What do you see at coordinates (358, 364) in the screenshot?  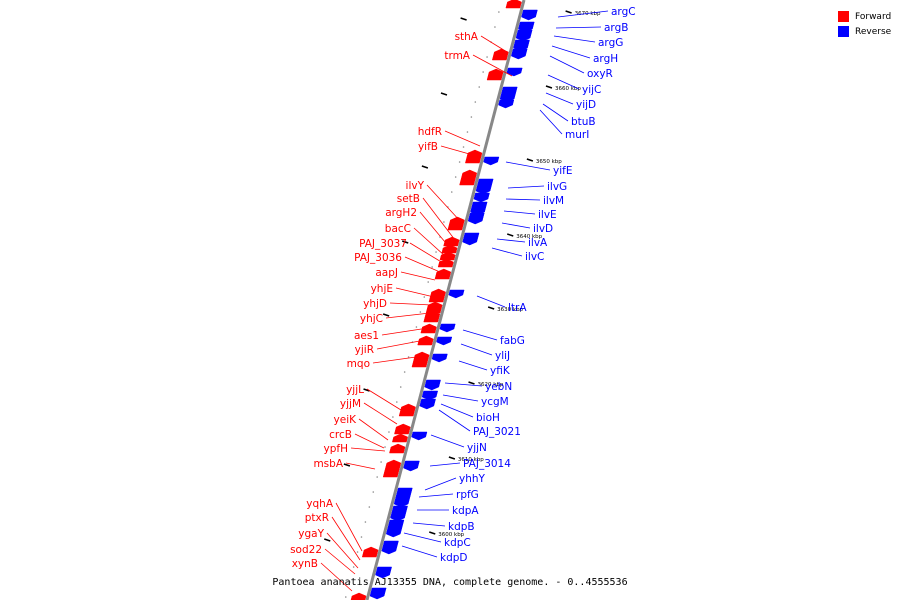 I see `forward-gene-label: mqo` at bounding box center [358, 364].